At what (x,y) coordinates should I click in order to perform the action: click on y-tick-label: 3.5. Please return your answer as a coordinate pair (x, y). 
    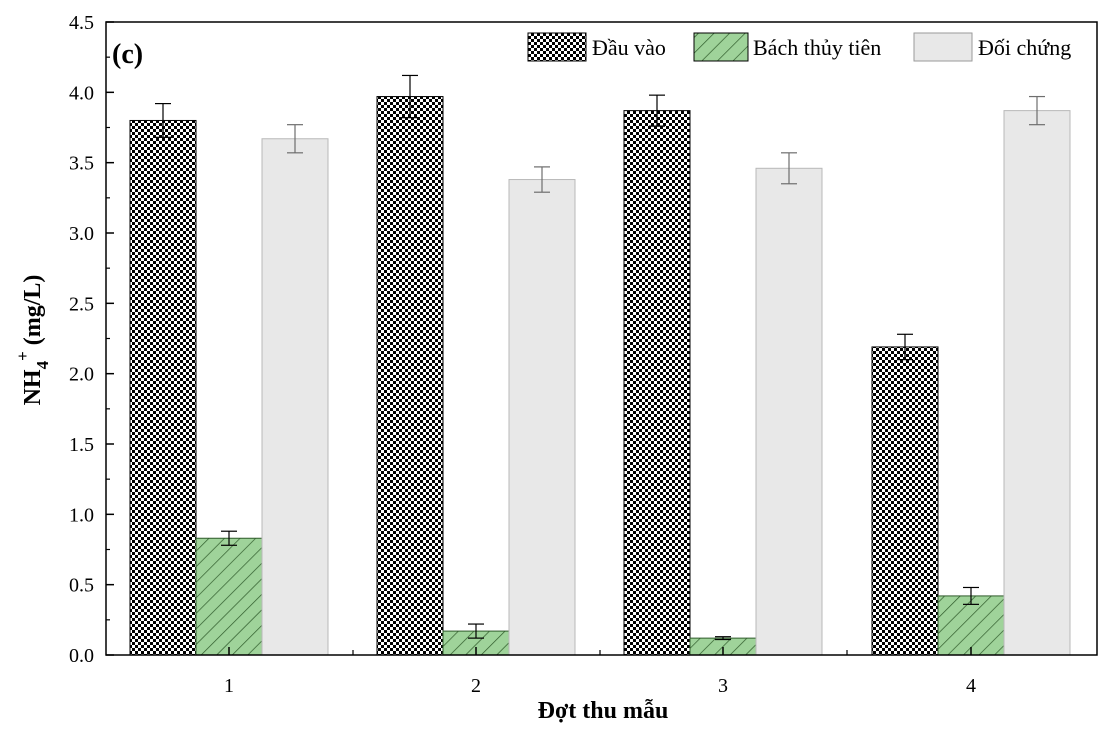
    Looking at the image, I should click on (81, 164).